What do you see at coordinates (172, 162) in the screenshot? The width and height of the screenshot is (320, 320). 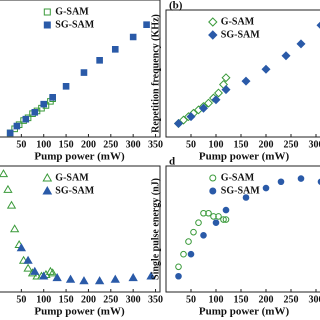 I see `panel-label: d` at bounding box center [172, 162].